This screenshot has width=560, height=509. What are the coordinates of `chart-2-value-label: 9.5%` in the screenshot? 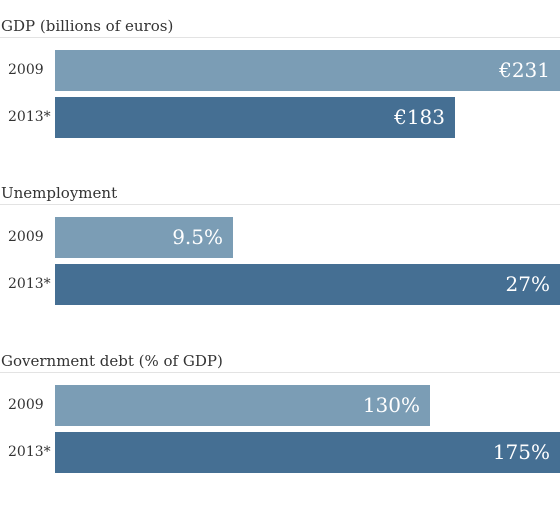 It's located at (197, 237).